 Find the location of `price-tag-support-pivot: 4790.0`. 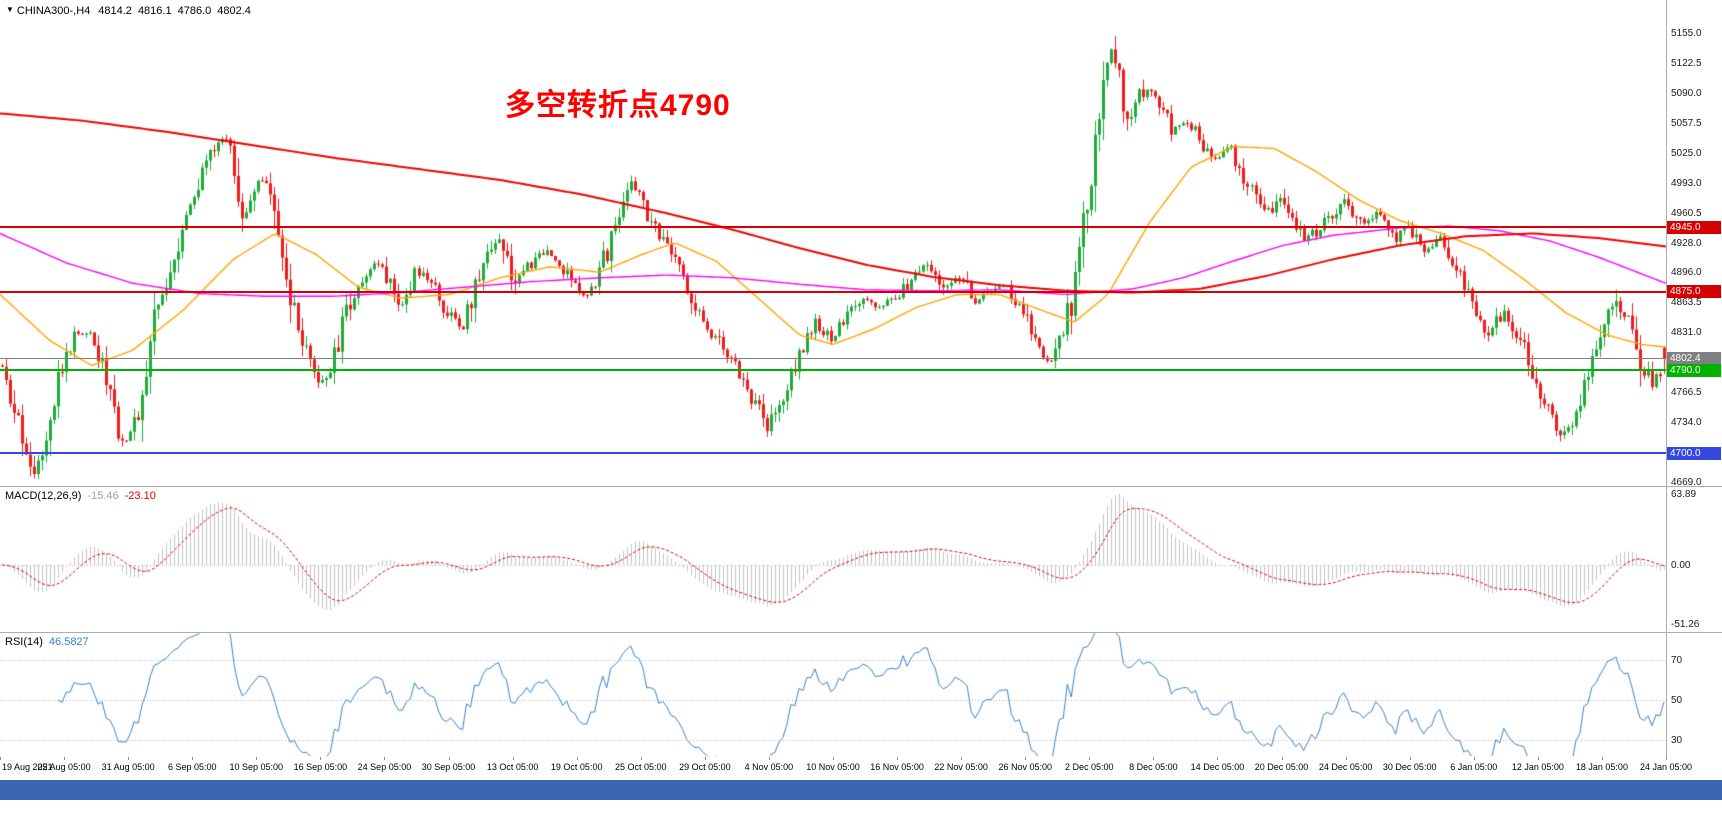

price-tag-support-pivot: 4790.0 is located at coordinates (1694, 370).